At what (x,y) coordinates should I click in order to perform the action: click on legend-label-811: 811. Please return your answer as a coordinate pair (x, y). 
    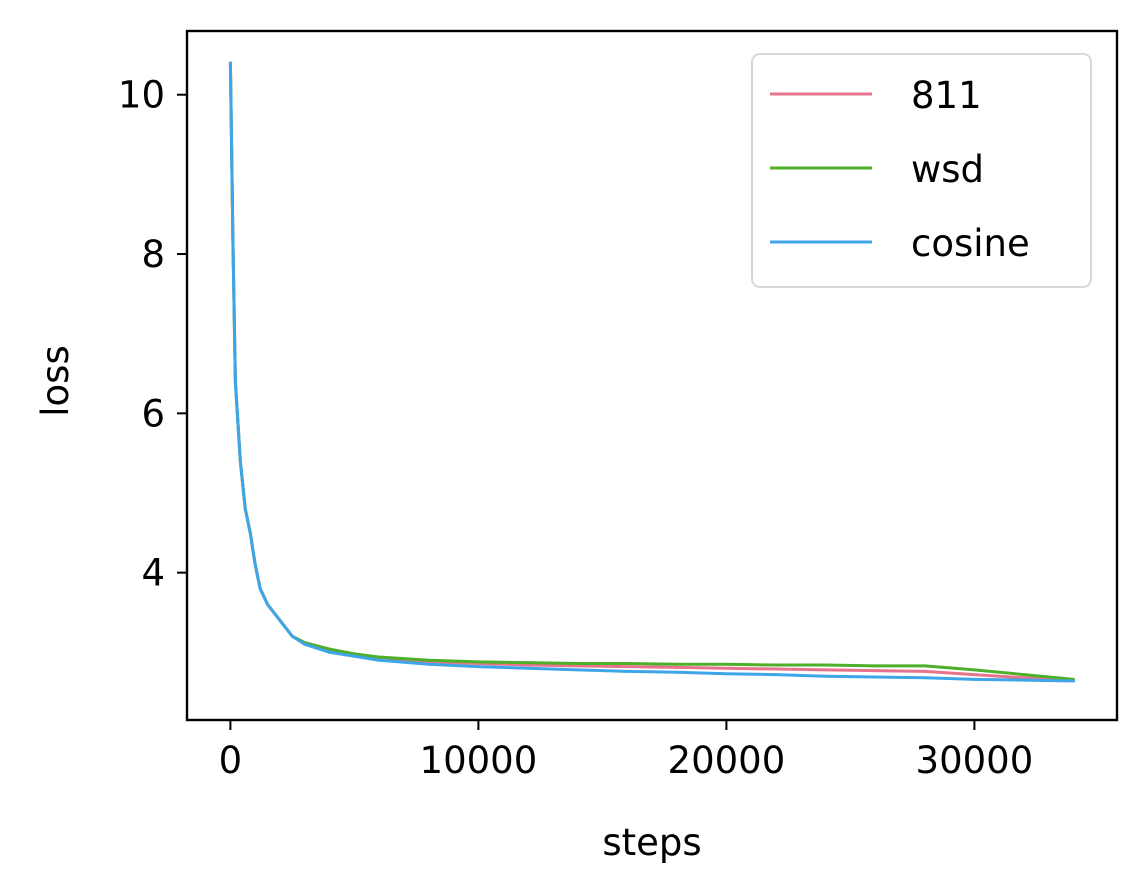
    Looking at the image, I should click on (946, 95).